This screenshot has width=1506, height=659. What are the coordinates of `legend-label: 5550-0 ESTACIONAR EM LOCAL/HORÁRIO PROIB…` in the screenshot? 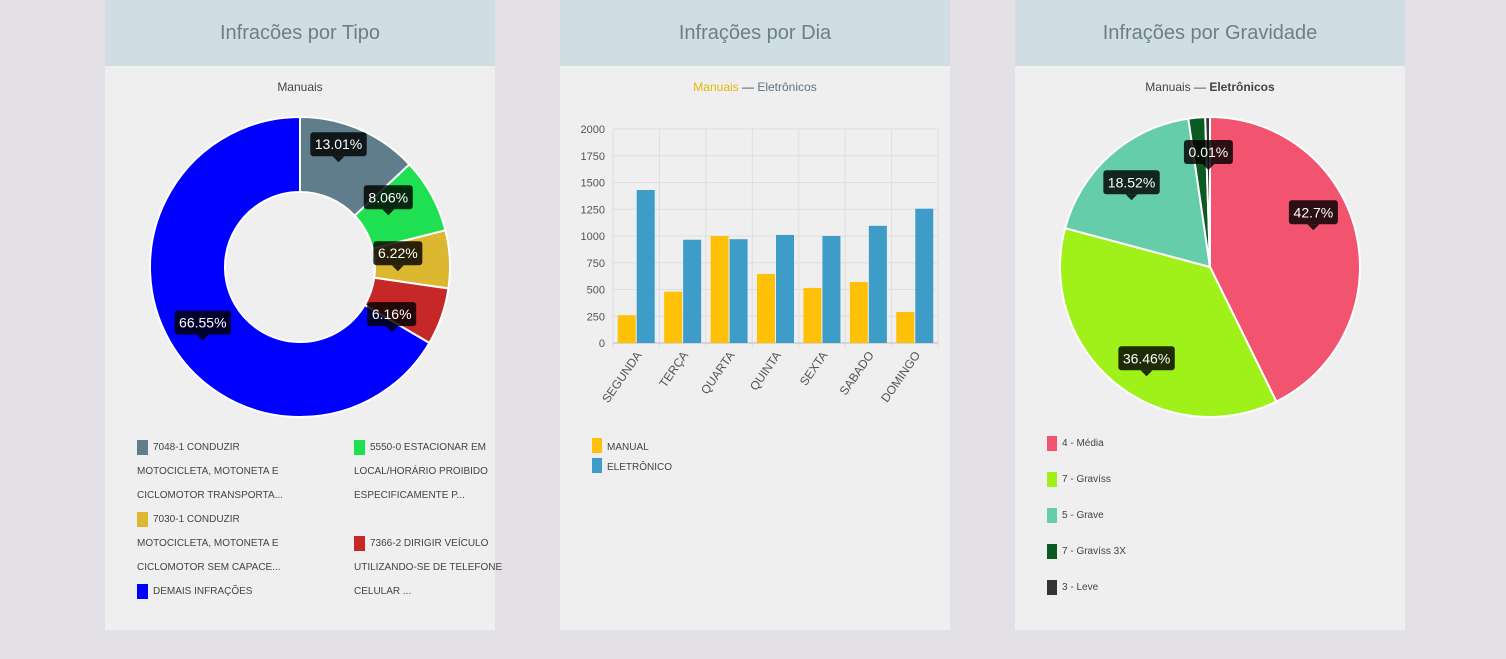 It's located at (421, 471).